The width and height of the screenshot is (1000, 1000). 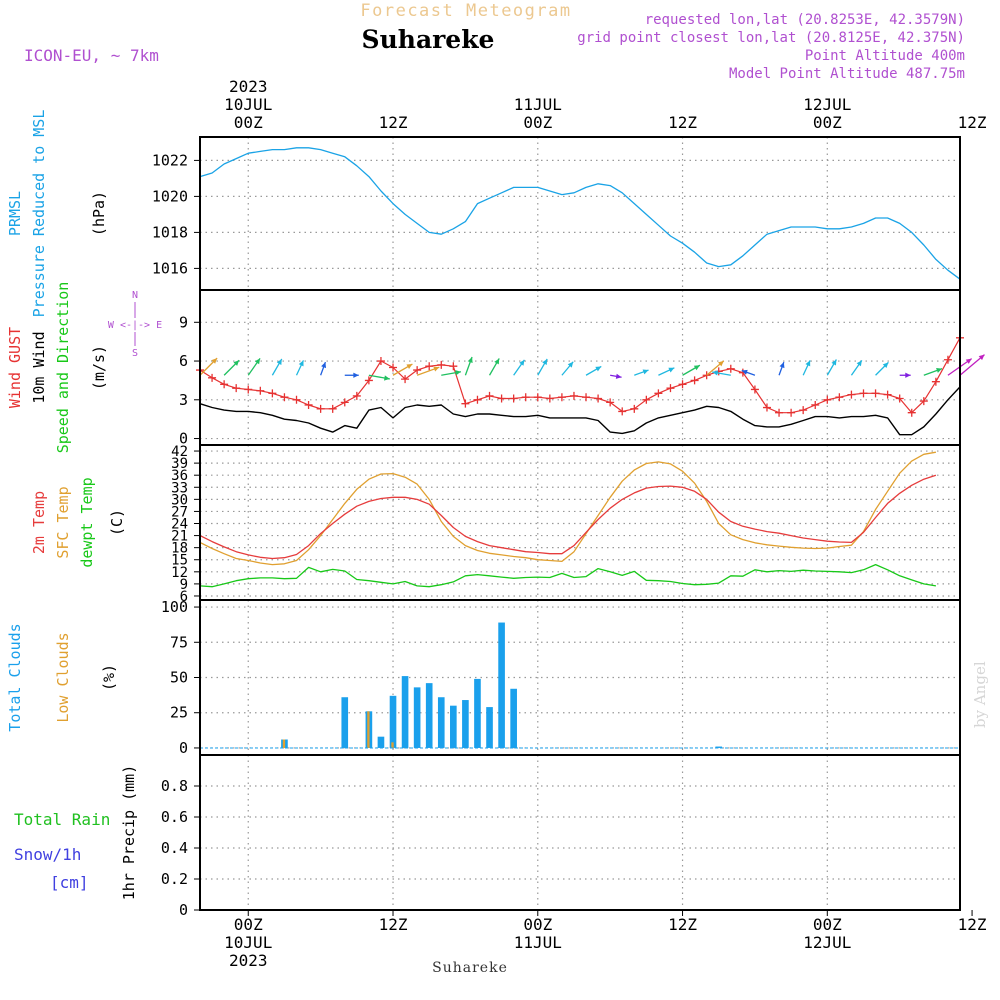 I want to click on bottom-time-label: 12JUL, so click(x=827, y=942).